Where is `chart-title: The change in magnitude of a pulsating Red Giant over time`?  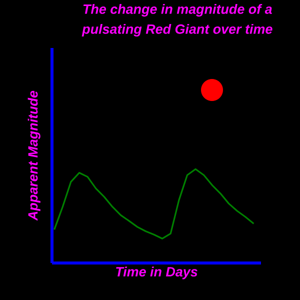 chart-title: The change in magnitude of a pulsating Red Giant over time is located at coordinates (177, 20).